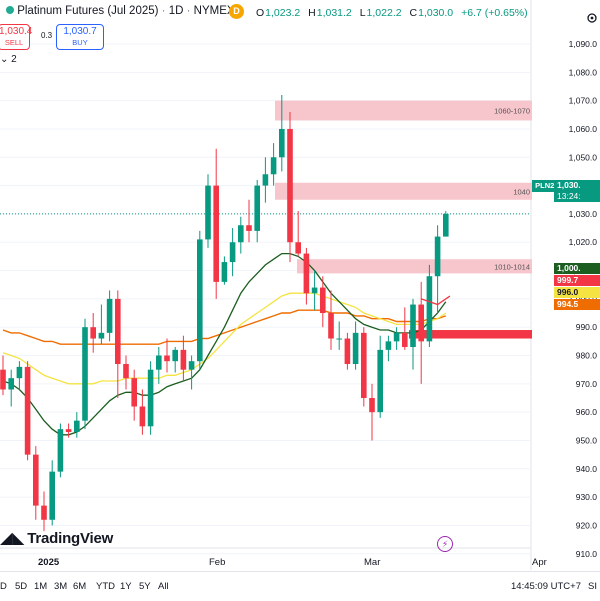  Describe the element at coordinates (80, 31) in the screenshot. I see `buy-price: 1,030.7` at that location.